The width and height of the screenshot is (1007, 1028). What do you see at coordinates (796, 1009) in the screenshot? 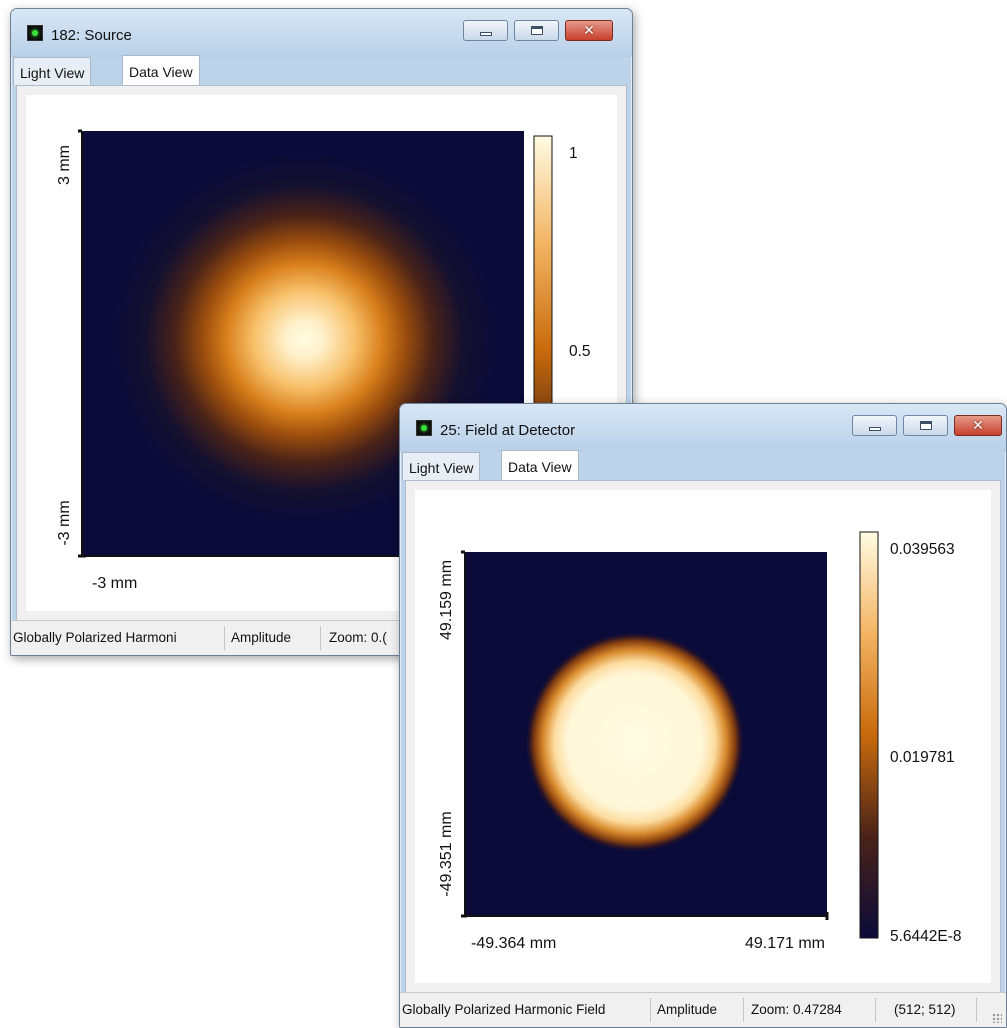
I see `status-zoom: Zoom: 0.47284` at bounding box center [796, 1009].